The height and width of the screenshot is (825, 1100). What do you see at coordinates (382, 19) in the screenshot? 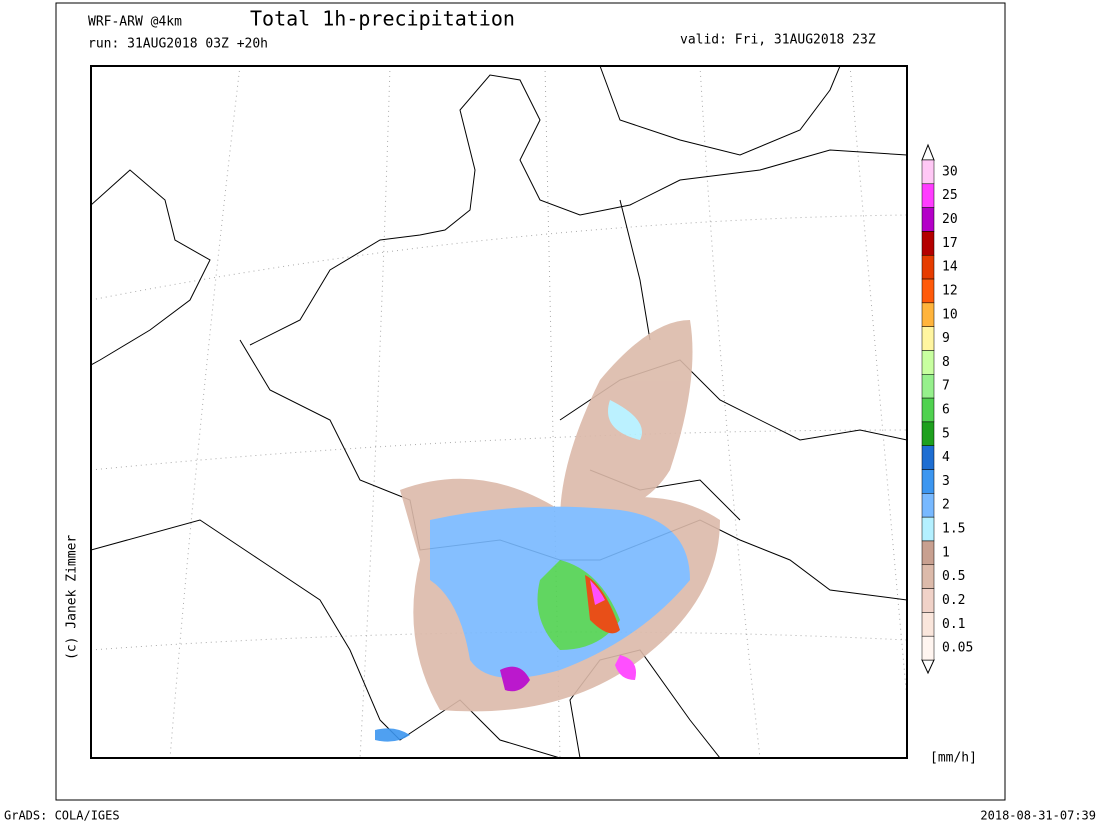
I see `title: Total 1h-precipitation` at bounding box center [382, 19].